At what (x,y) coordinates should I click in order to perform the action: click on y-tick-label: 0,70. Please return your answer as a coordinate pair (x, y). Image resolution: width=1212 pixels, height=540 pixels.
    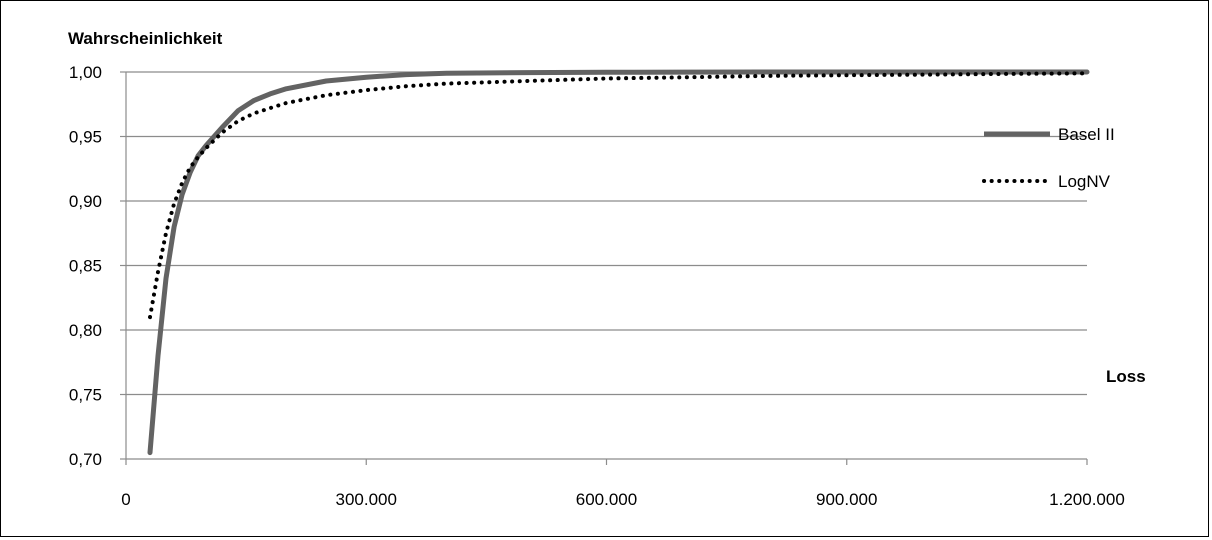
    Looking at the image, I should click on (85, 459).